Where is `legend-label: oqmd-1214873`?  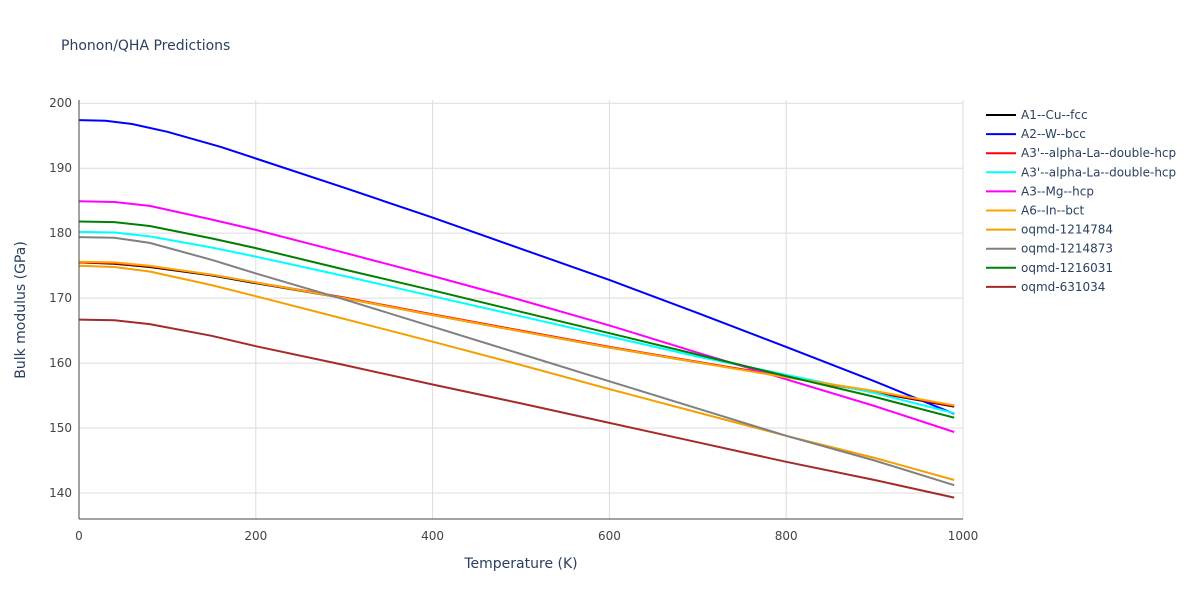 legend-label: oqmd-1214873 is located at coordinates (1067, 249).